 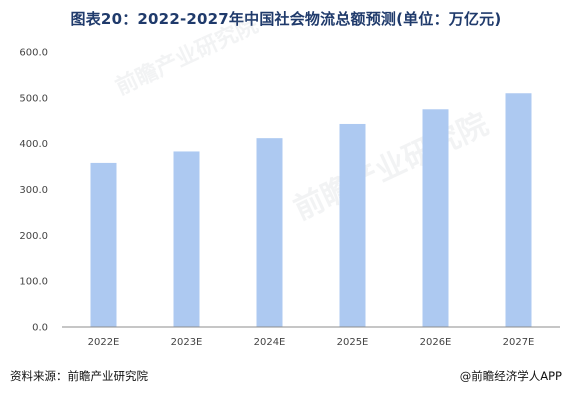 I want to click on x-tick-label: 2023E, so click(x=187, y=342).